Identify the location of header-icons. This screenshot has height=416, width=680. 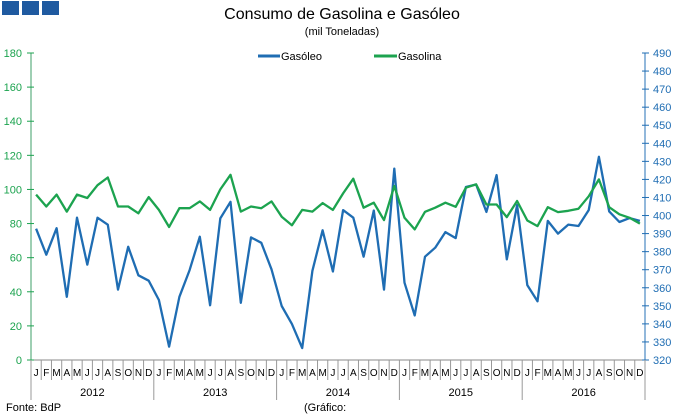
(30, 8).